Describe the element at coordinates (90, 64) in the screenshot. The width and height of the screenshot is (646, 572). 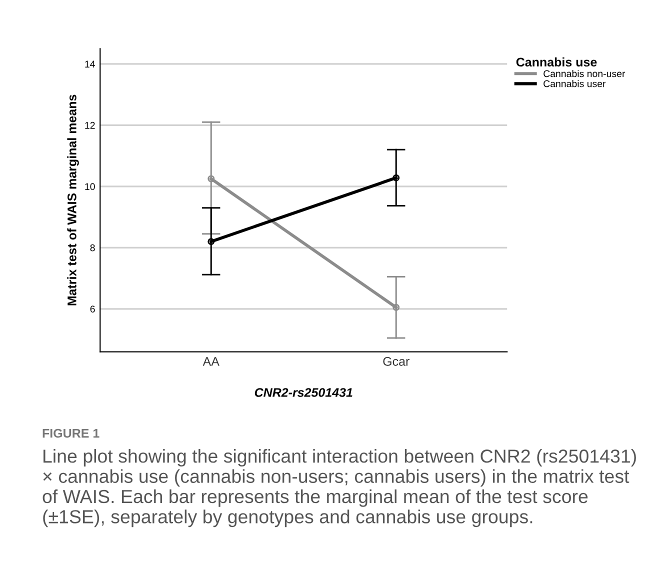
I see `y-tick-label: 14` at that location.